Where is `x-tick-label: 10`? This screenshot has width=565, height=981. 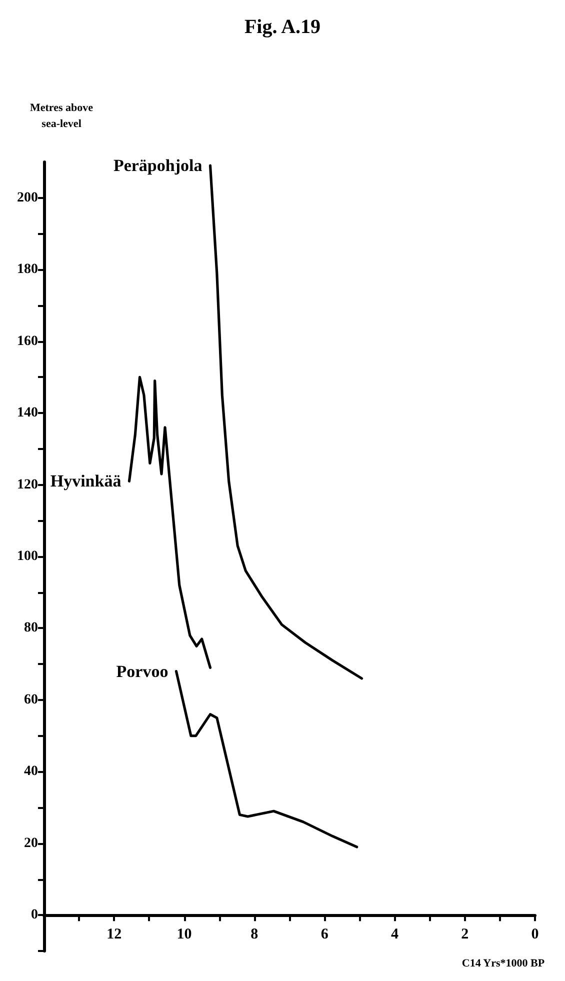
x-tick-label: 10 is located at coordinates (184, 934).